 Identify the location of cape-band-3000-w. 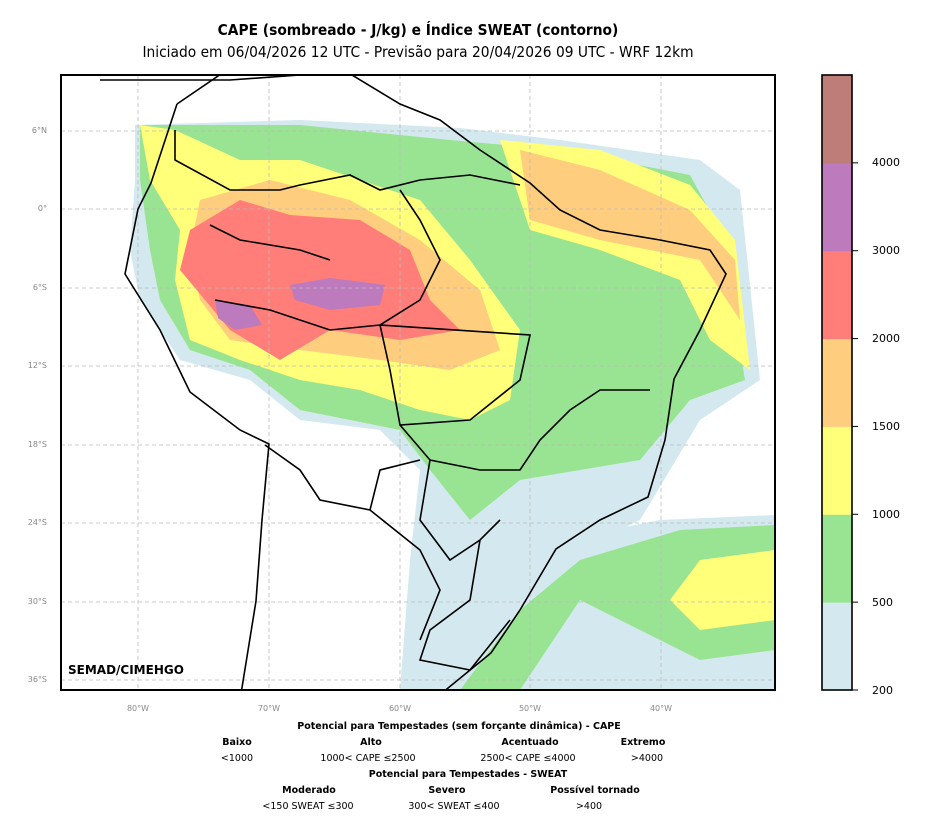
(238, 315).